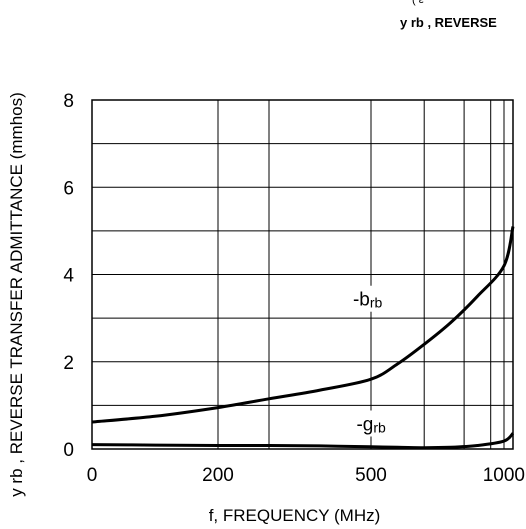  What do you see at coordinates (368, 300) in the screenshot?
I see `series-label-brb: -brb` at bounding box center [368, 300].